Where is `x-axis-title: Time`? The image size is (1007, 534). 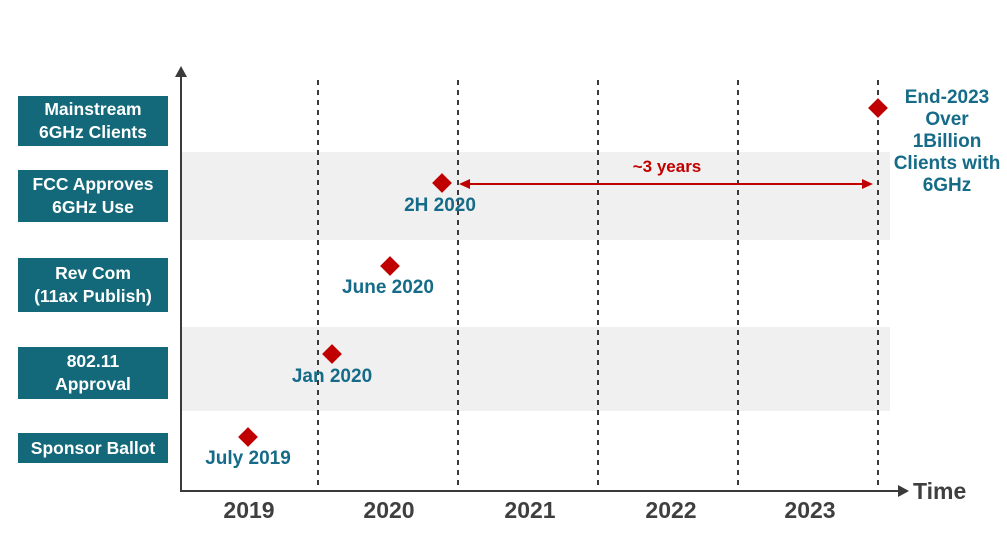 x-axis-title: Time is located at coordinates (940, 491).